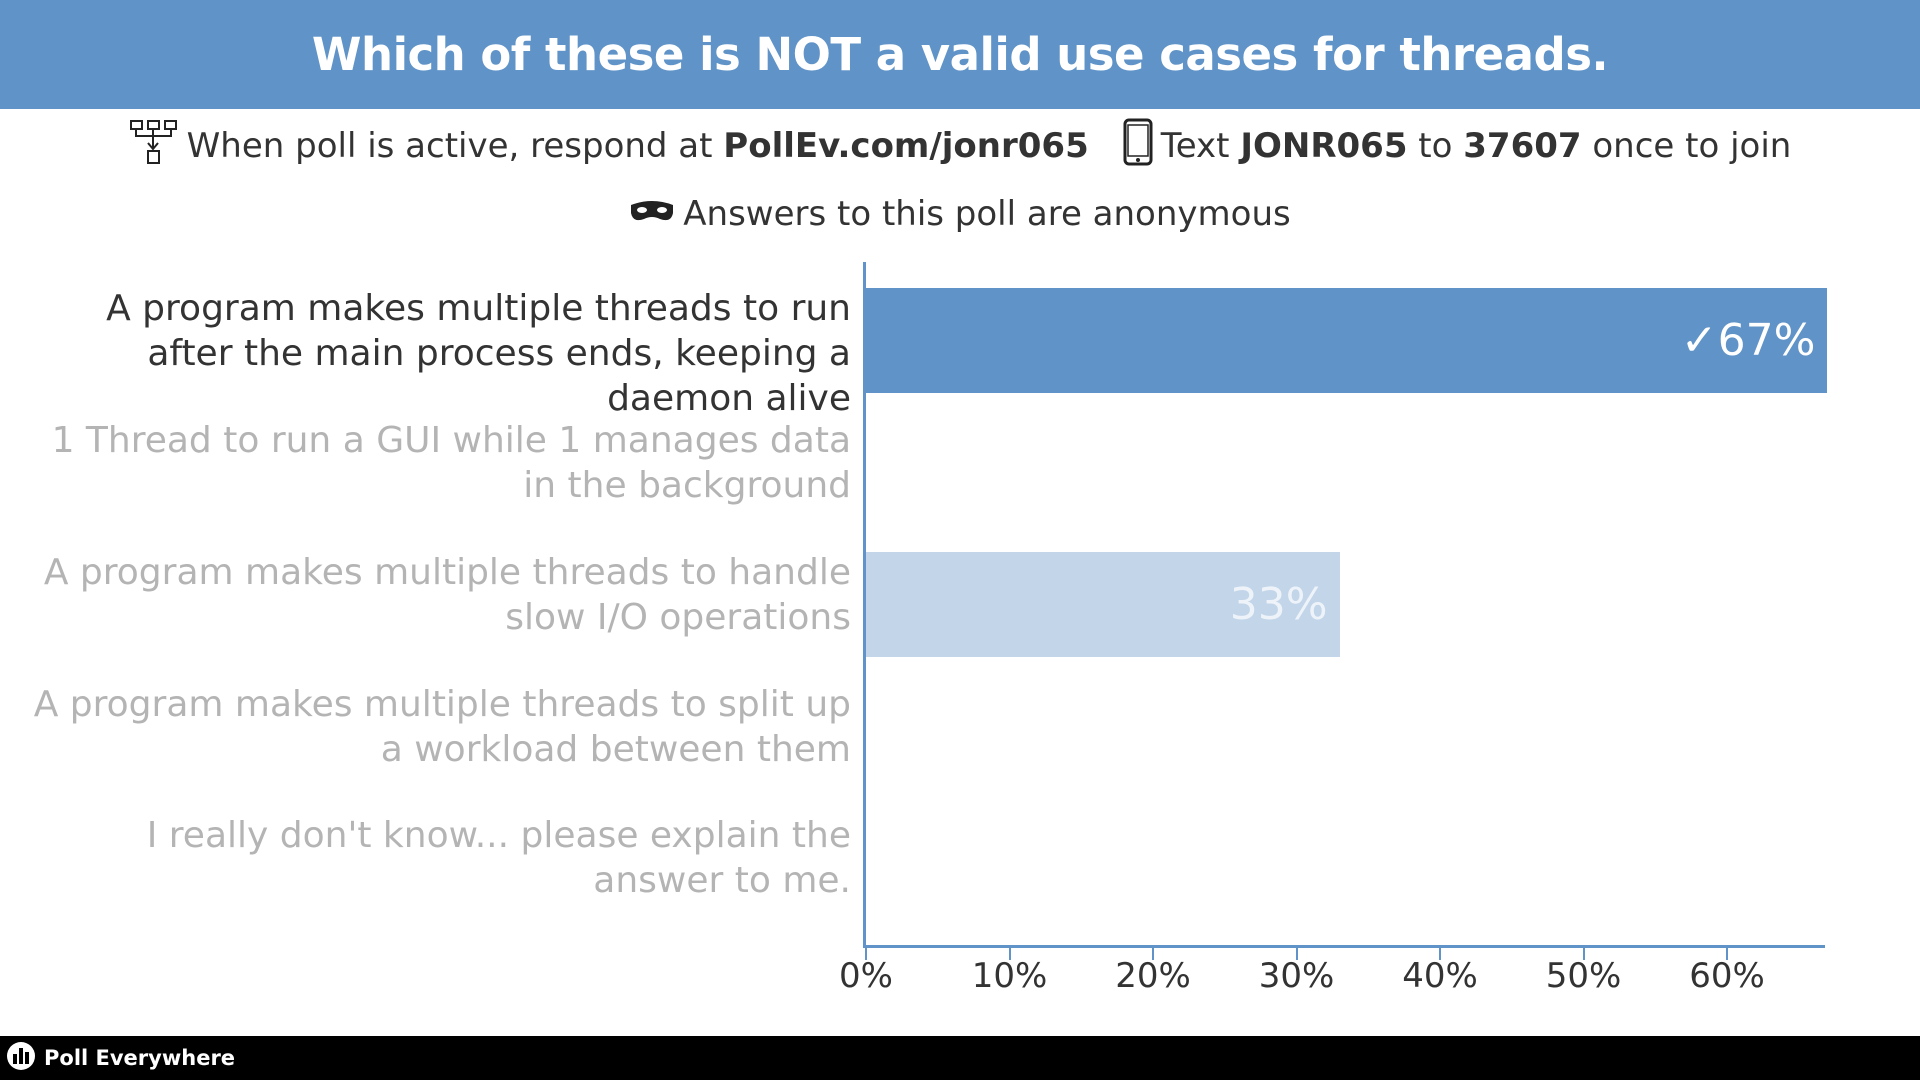 The height and width of the screenshot is (1080, 1920). What do you see at coordinates (140, 1058) in the screenshot?
I see `brand-name: Poll Everywhere` at bounding box center [140, 1058].